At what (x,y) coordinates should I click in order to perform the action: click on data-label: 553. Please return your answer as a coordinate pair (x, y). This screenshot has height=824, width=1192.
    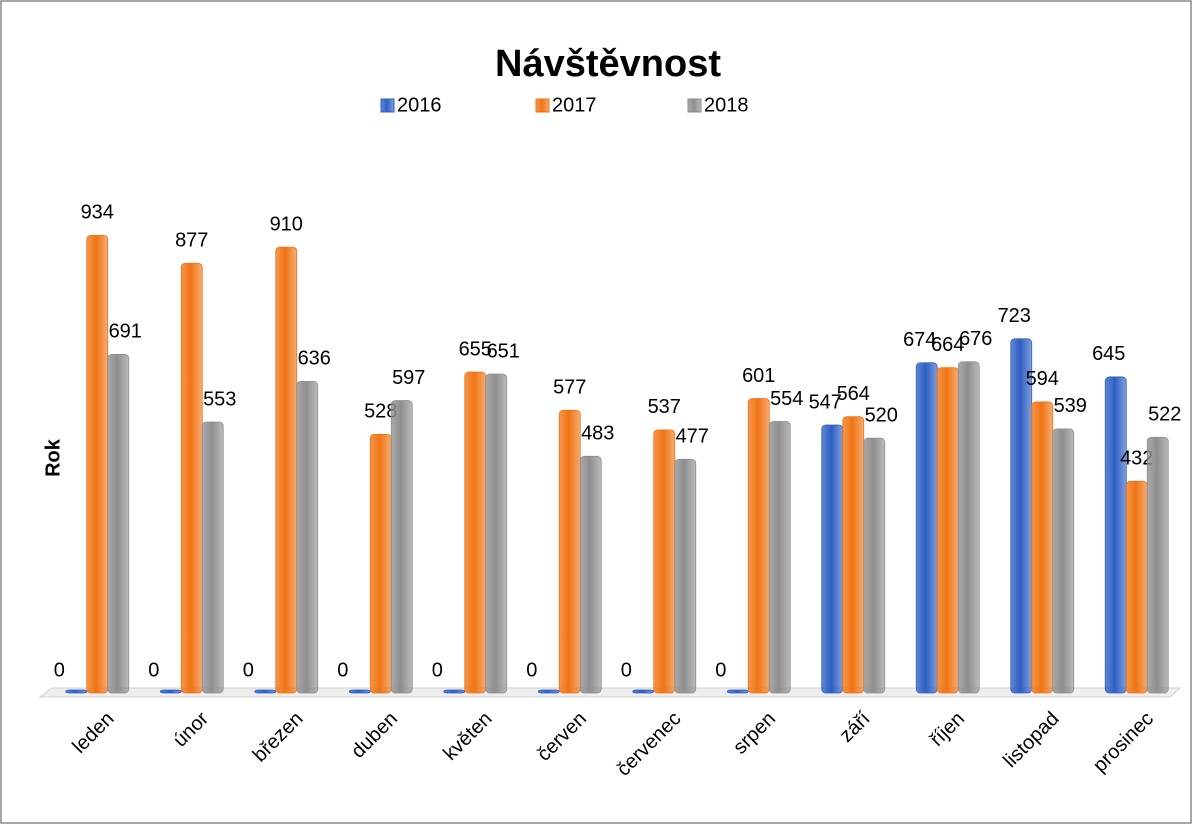
    Looking at the image, I should click on (219, 399).